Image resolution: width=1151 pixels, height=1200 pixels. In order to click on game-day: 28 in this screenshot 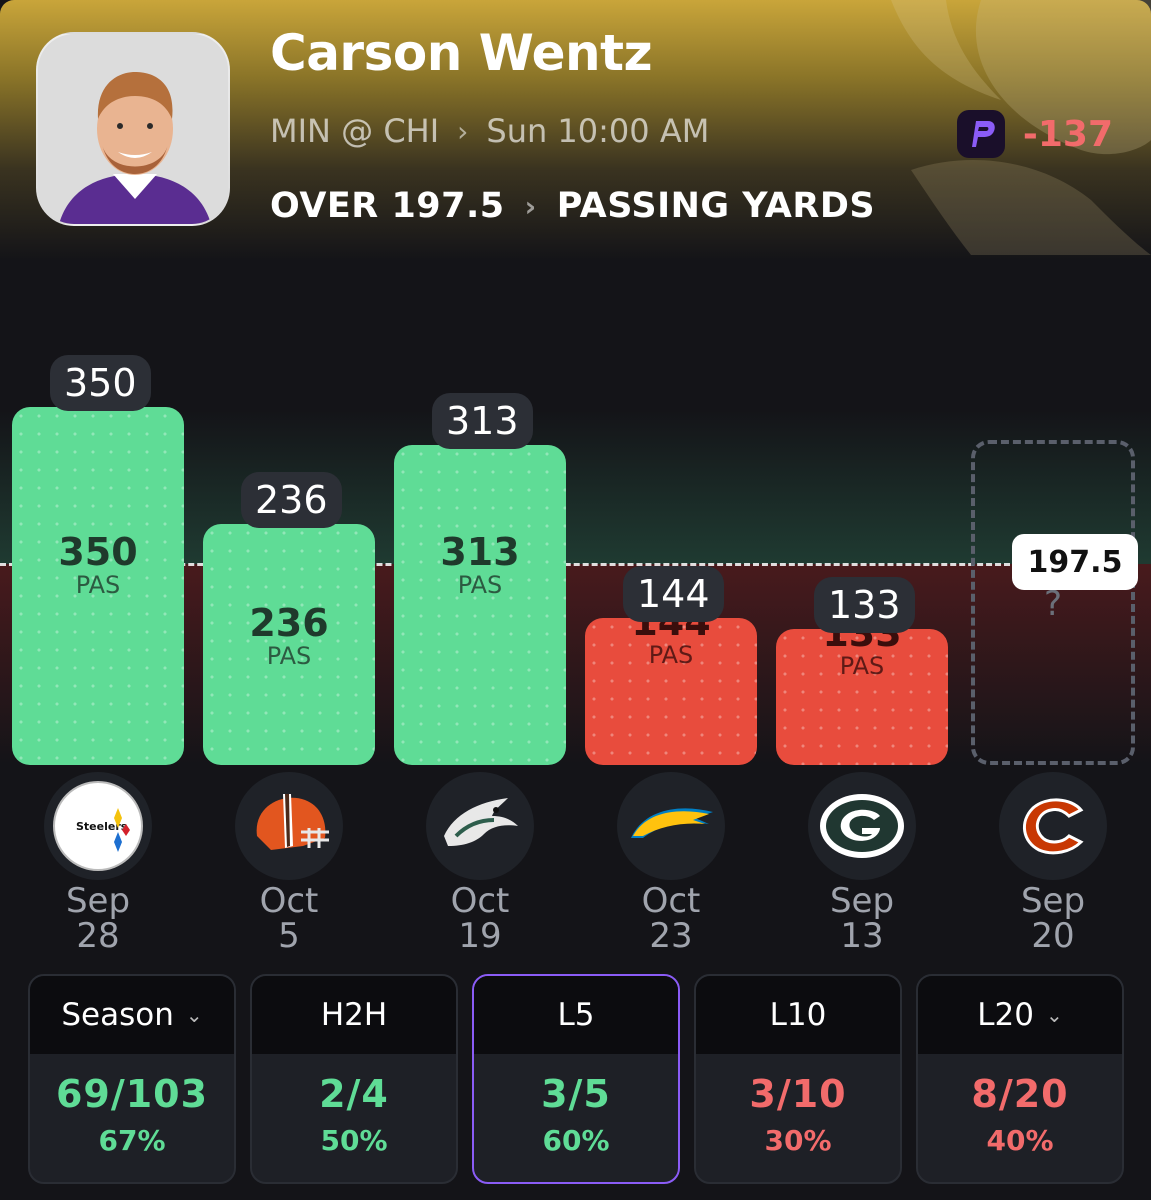, I will do `click(98, 935)`.